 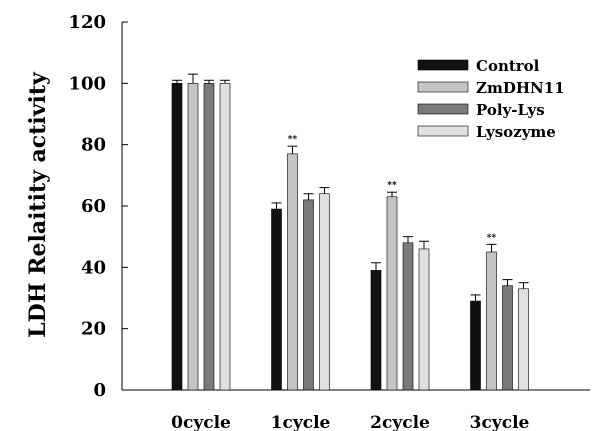 I want to click on x-tick-label: 1cycle, so click(x=301, y=422).